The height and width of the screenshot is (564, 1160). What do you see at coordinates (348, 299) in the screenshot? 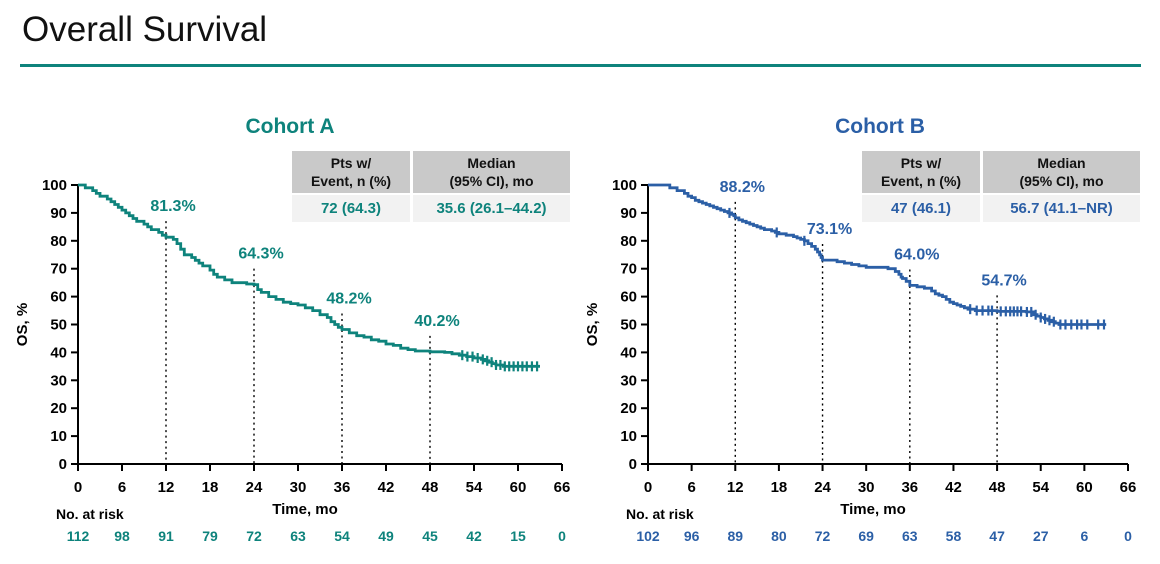
I see `milestone-pct-label: 48.2%` at bounding box center [348, 299].